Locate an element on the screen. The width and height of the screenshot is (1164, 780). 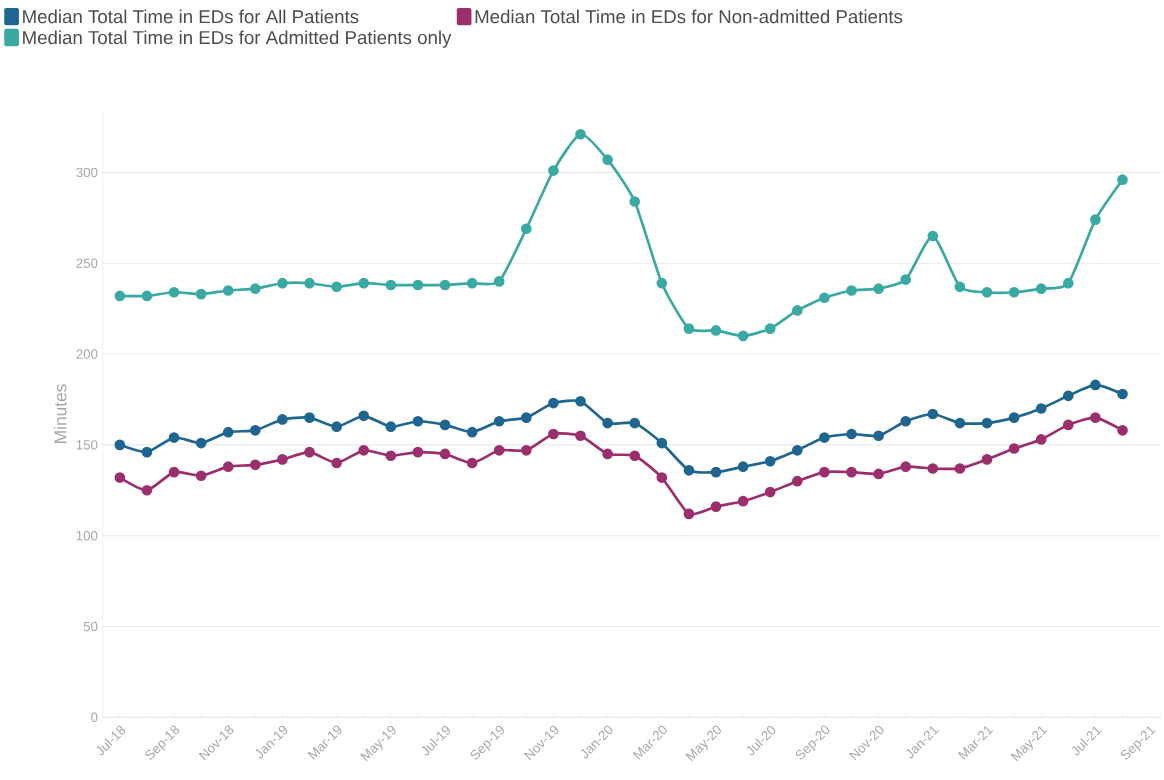
y-tick-label: 0 is located at coordinates (94, 717).